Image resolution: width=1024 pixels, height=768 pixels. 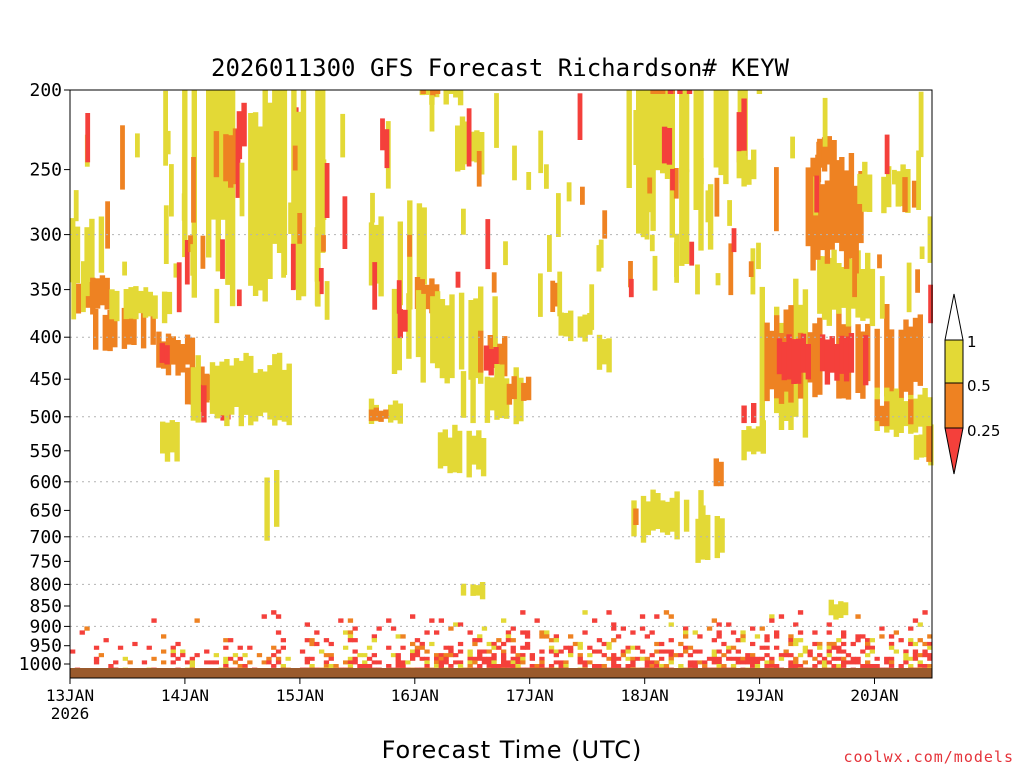 What do you see at coordinates (760, 695) in the screenshot?
I see `x-tick-label: 19JAN` at bounding box center [760, 695].